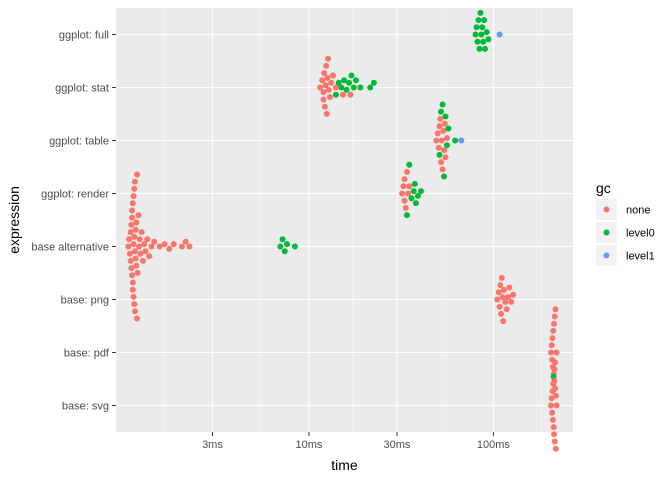 This screenshot has height=480, width=672. Describe the element at coordinates (14, 220) in the screenshot. I see `y-axis-title: expression` at that location.